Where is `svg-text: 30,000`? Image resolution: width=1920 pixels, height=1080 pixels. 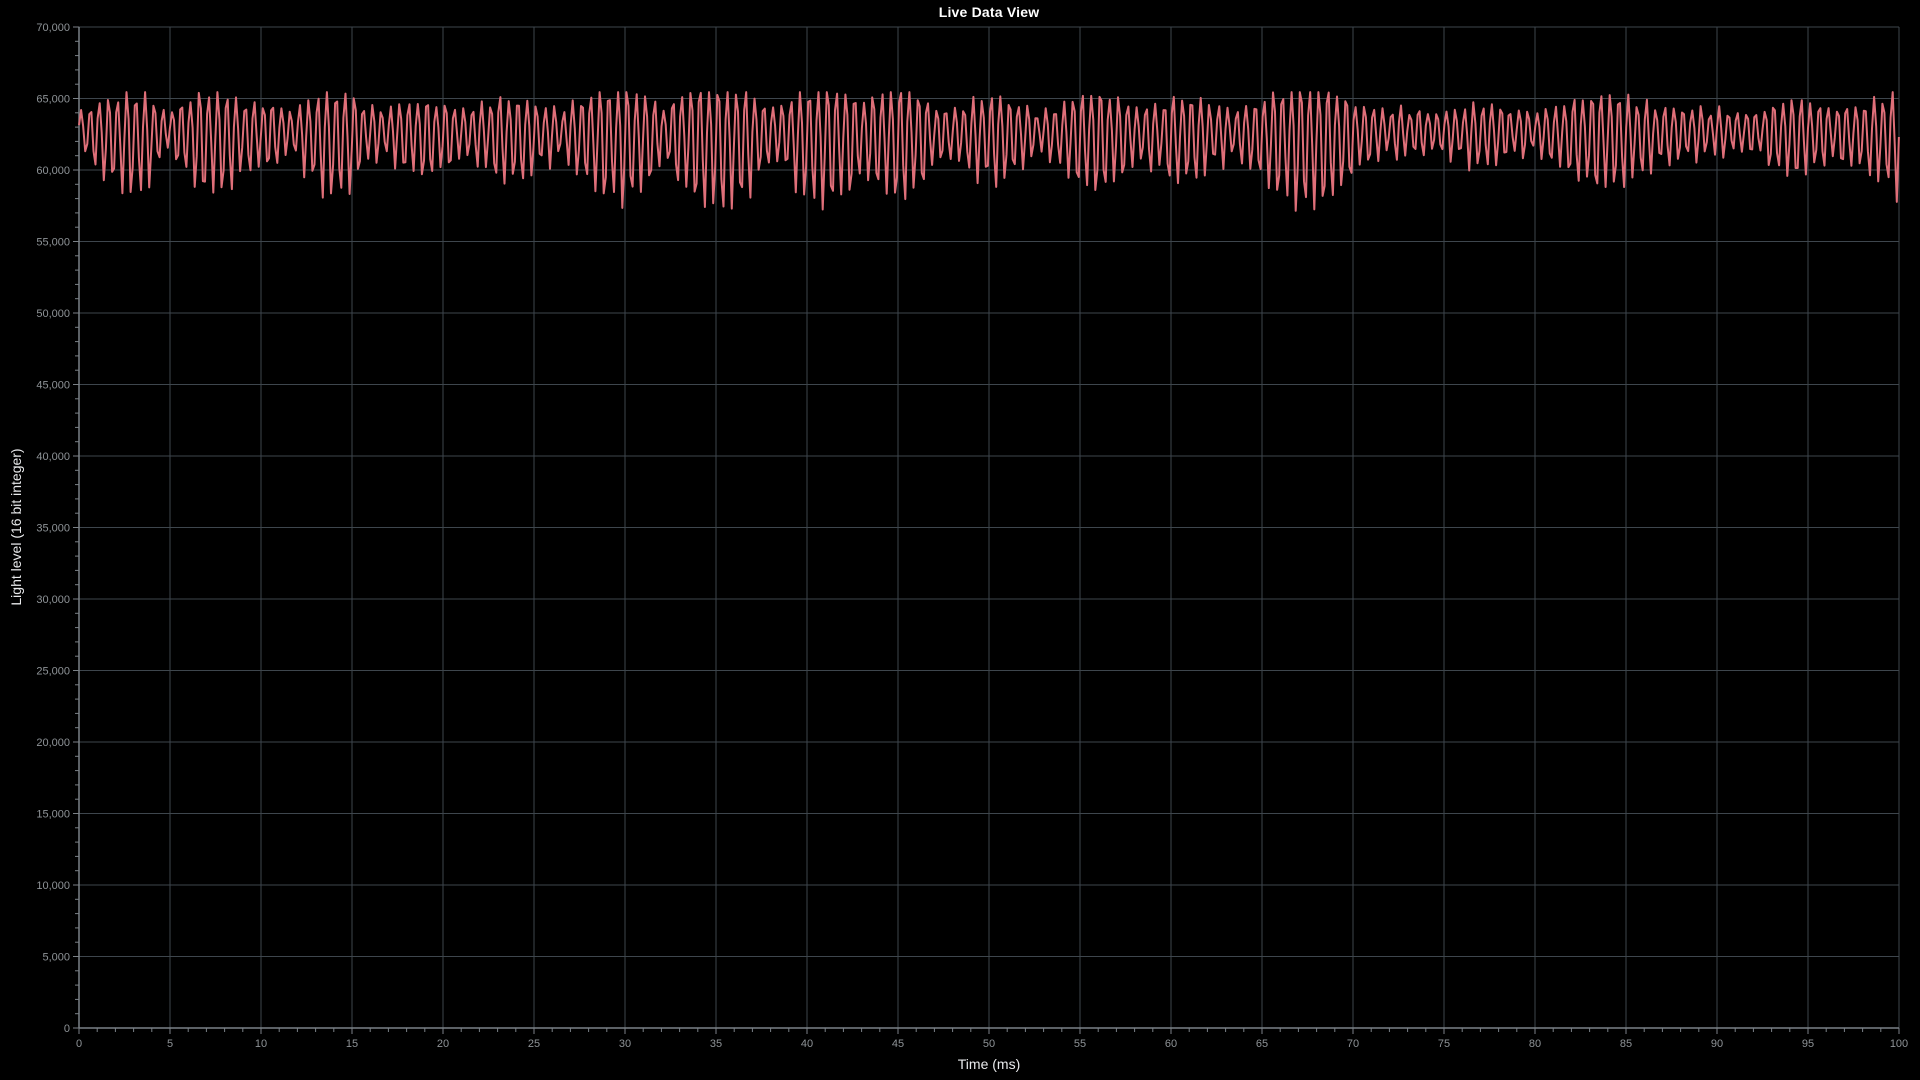 svg-text: 30,000 is located at coordinates (53, 600).